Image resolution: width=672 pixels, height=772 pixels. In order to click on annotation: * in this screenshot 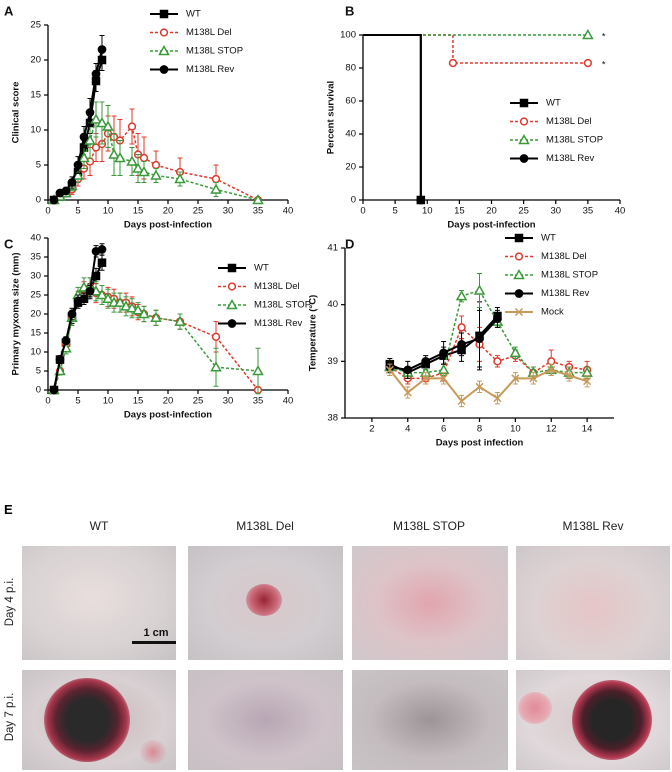, I will do `click(604, 37)`.